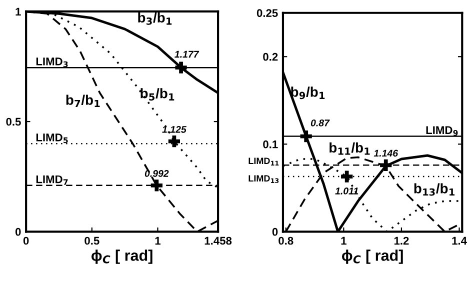 The height and width of the screenshot is (286, 474). I want to click on x-tick-label: 0, so click(26, 240).